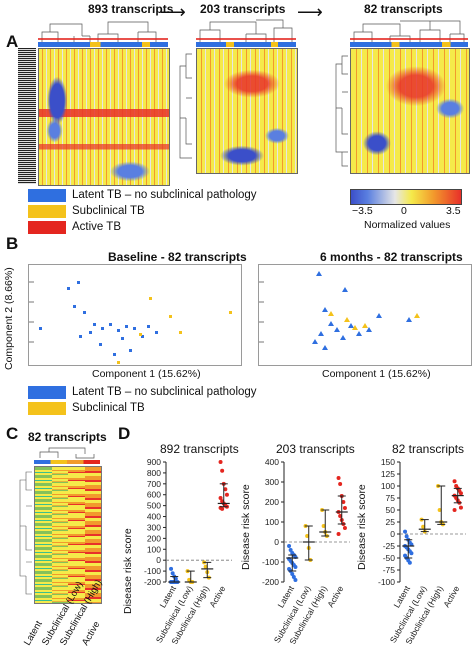 The width and height of the screenshot is (474, 648). Describe the element at coordinates (391, 257) in the screenshot. I see `pca-6months-title: 6 months - 82 transcripts` at that location.